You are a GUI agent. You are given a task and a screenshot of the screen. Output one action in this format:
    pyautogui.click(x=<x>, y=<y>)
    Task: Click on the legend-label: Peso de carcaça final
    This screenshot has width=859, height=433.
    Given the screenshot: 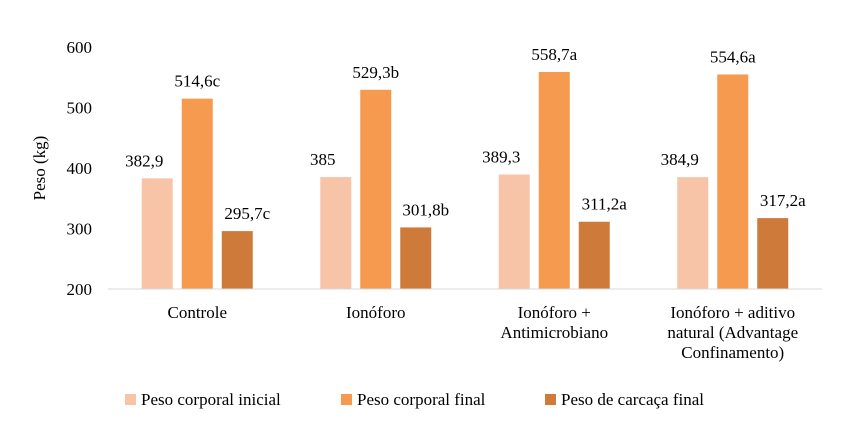 What is the action you would take?
    pyautogui.click(x=632, y=399)
    